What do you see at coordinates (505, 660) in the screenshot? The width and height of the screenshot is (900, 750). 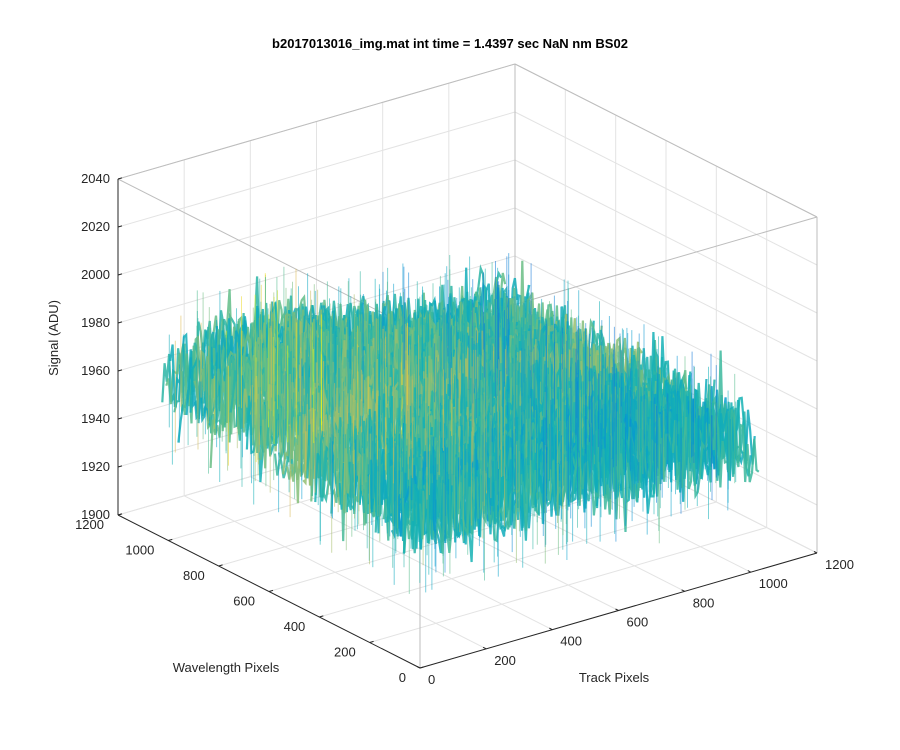 I see `x-tick-label: 200` at bounding box center [505, 660].